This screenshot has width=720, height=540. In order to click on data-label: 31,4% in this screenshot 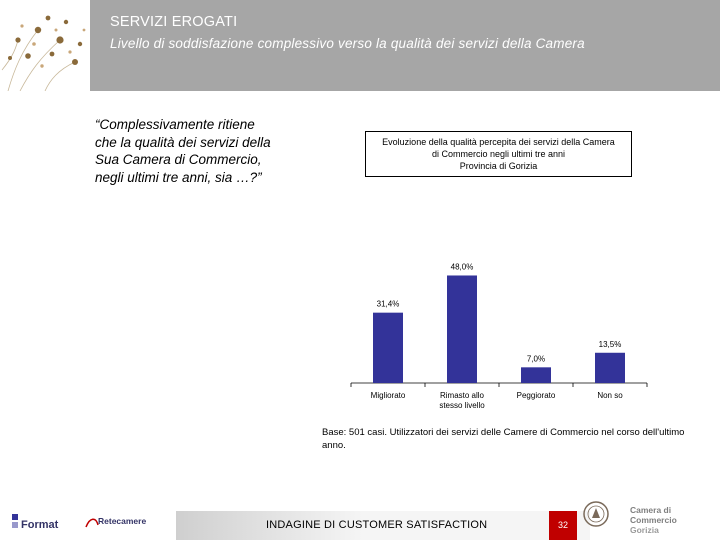, I will do `click(388, 304)`.